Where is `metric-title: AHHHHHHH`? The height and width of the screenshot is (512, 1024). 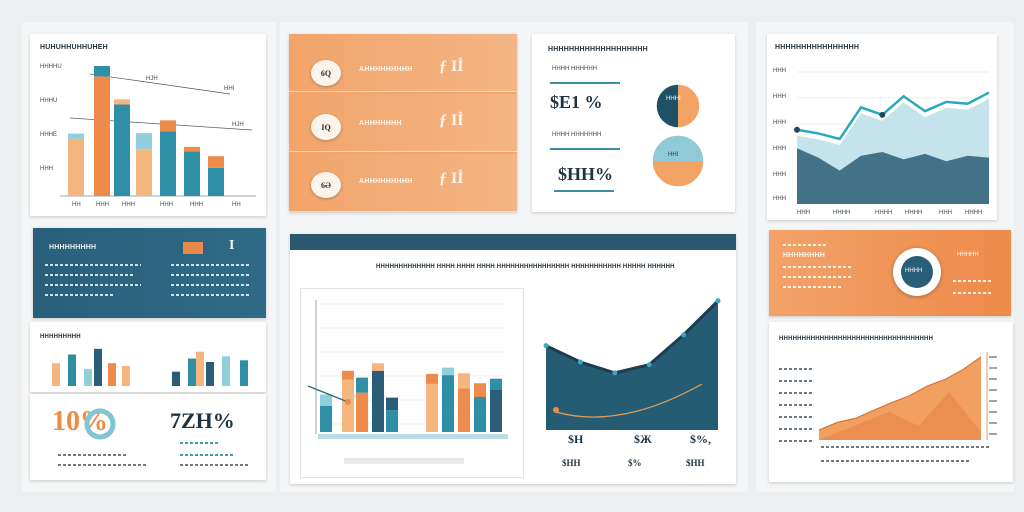
metric-title: AHHHHHHH is located at coordinates (380, 123).